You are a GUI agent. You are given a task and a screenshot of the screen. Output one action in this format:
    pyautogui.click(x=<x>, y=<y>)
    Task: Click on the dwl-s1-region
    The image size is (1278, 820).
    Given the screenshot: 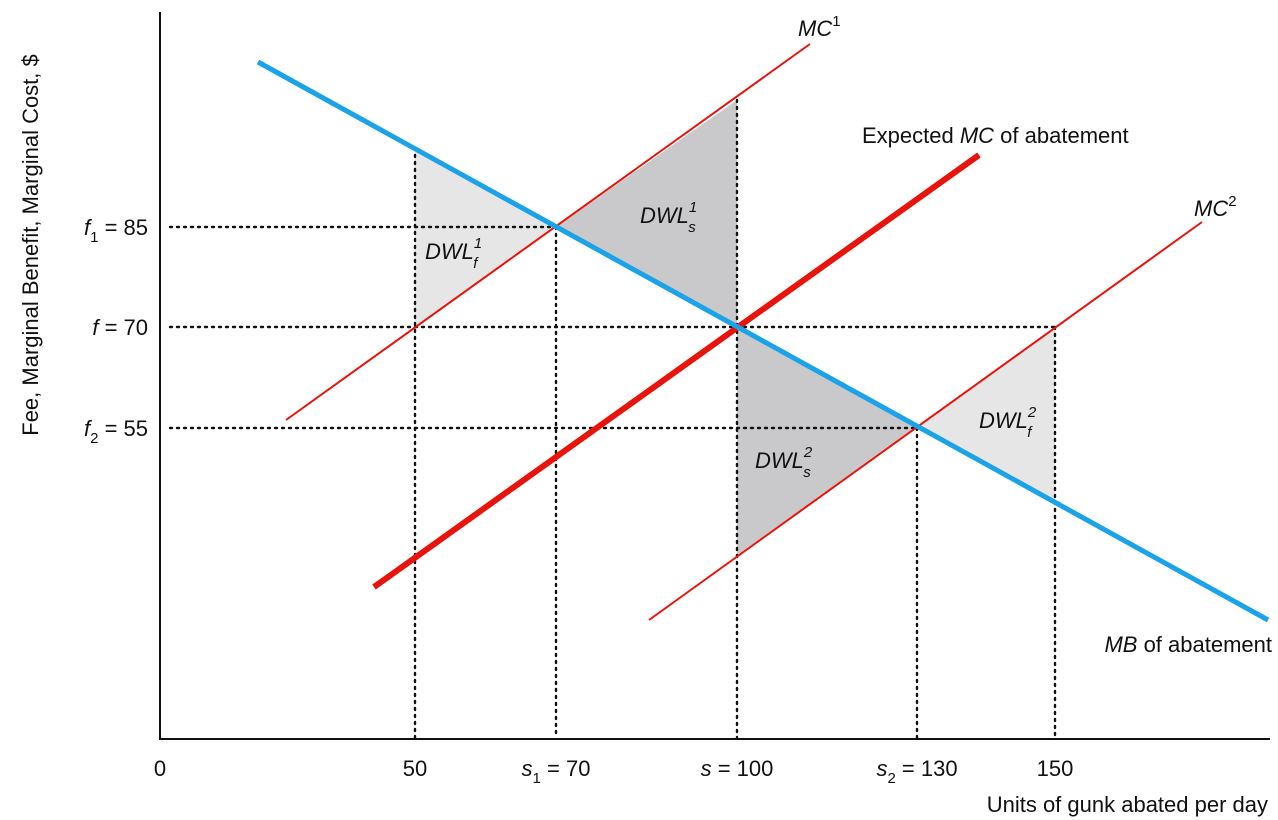 What is the action you would take?
    pyautogui.click(x=646, y=213)
    